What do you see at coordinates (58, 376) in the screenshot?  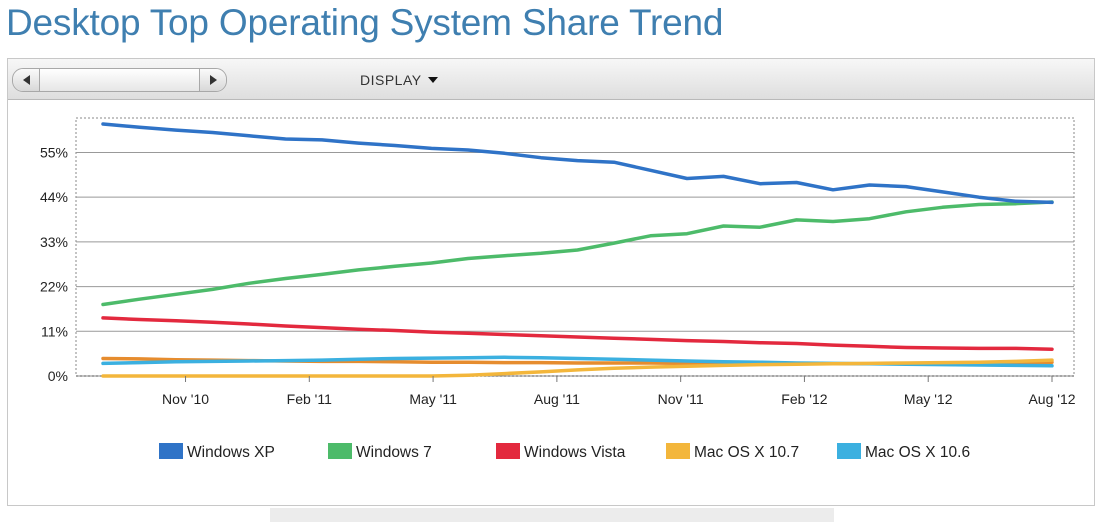 I see `y-tick-label: 0%` at bounding box center [58, 376].